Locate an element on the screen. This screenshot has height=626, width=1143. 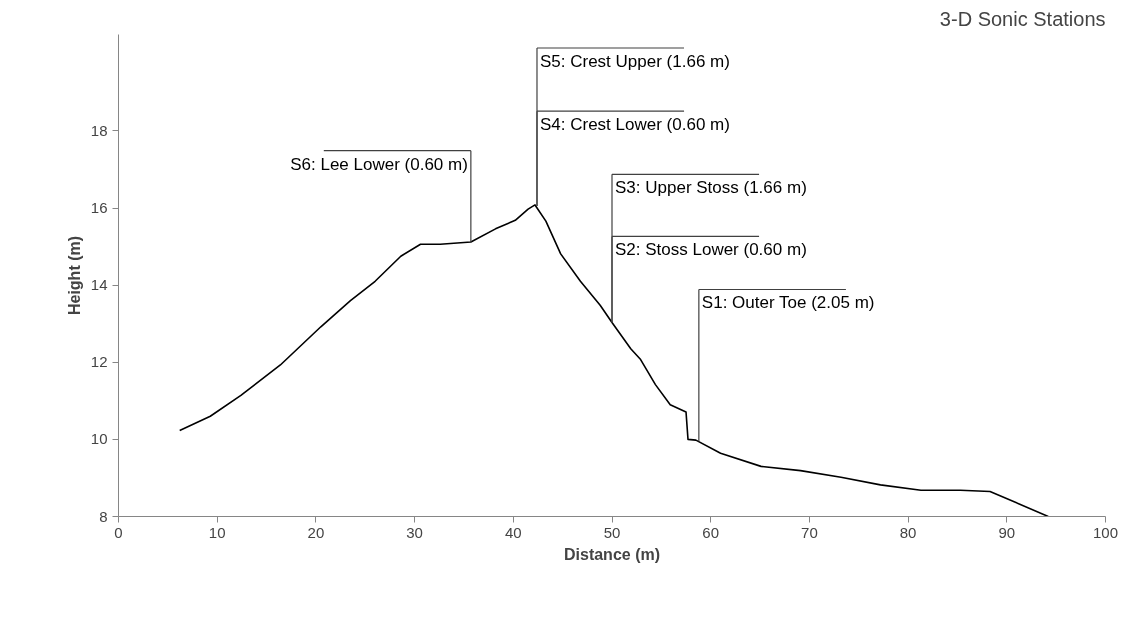
x-tick-label: 90 is located at coordinates (1007, 532).